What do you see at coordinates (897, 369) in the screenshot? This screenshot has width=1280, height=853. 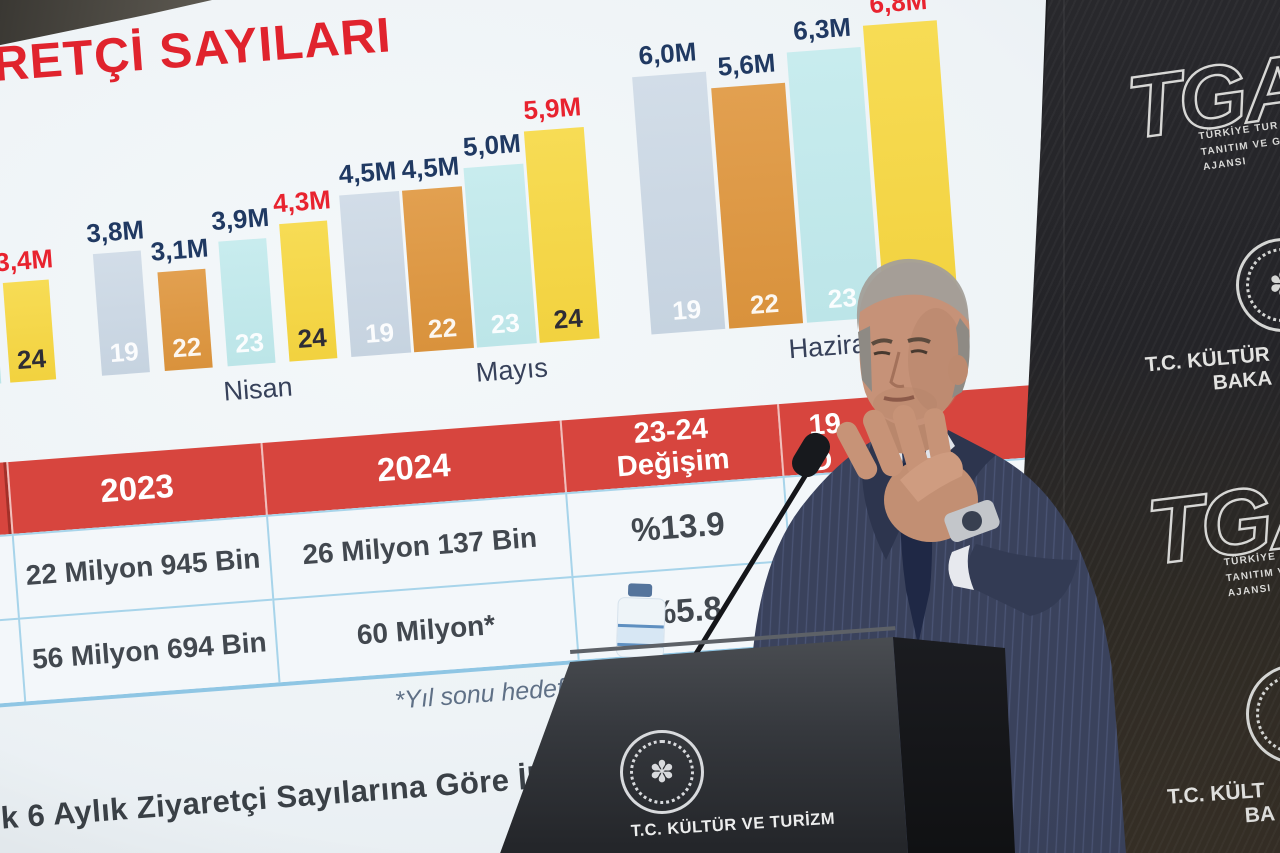 I see `nose` at bounding box center [897, 369].